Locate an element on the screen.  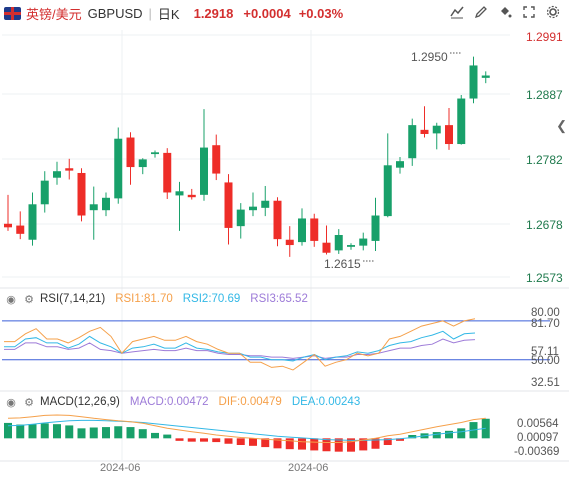
fullscreen-icon is located at coordinates (529, 13).